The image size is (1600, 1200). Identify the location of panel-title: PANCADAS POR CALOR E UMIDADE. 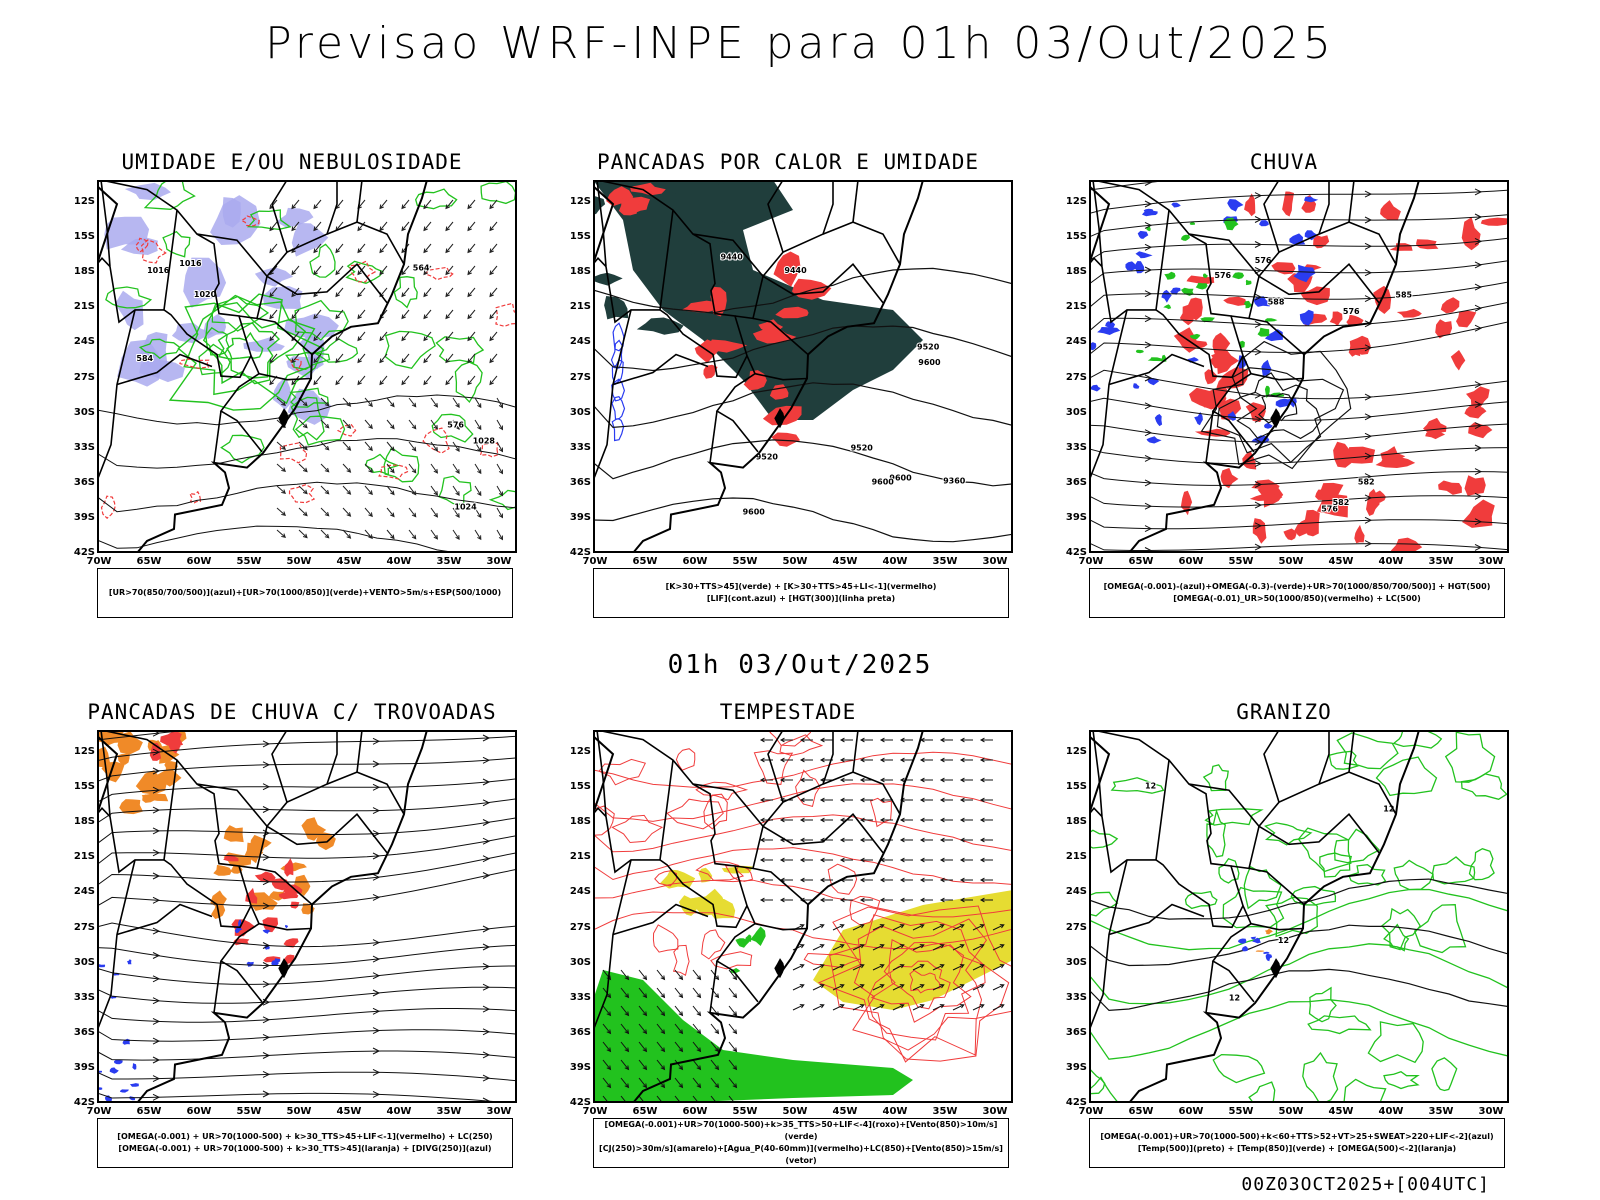
(787, 162).